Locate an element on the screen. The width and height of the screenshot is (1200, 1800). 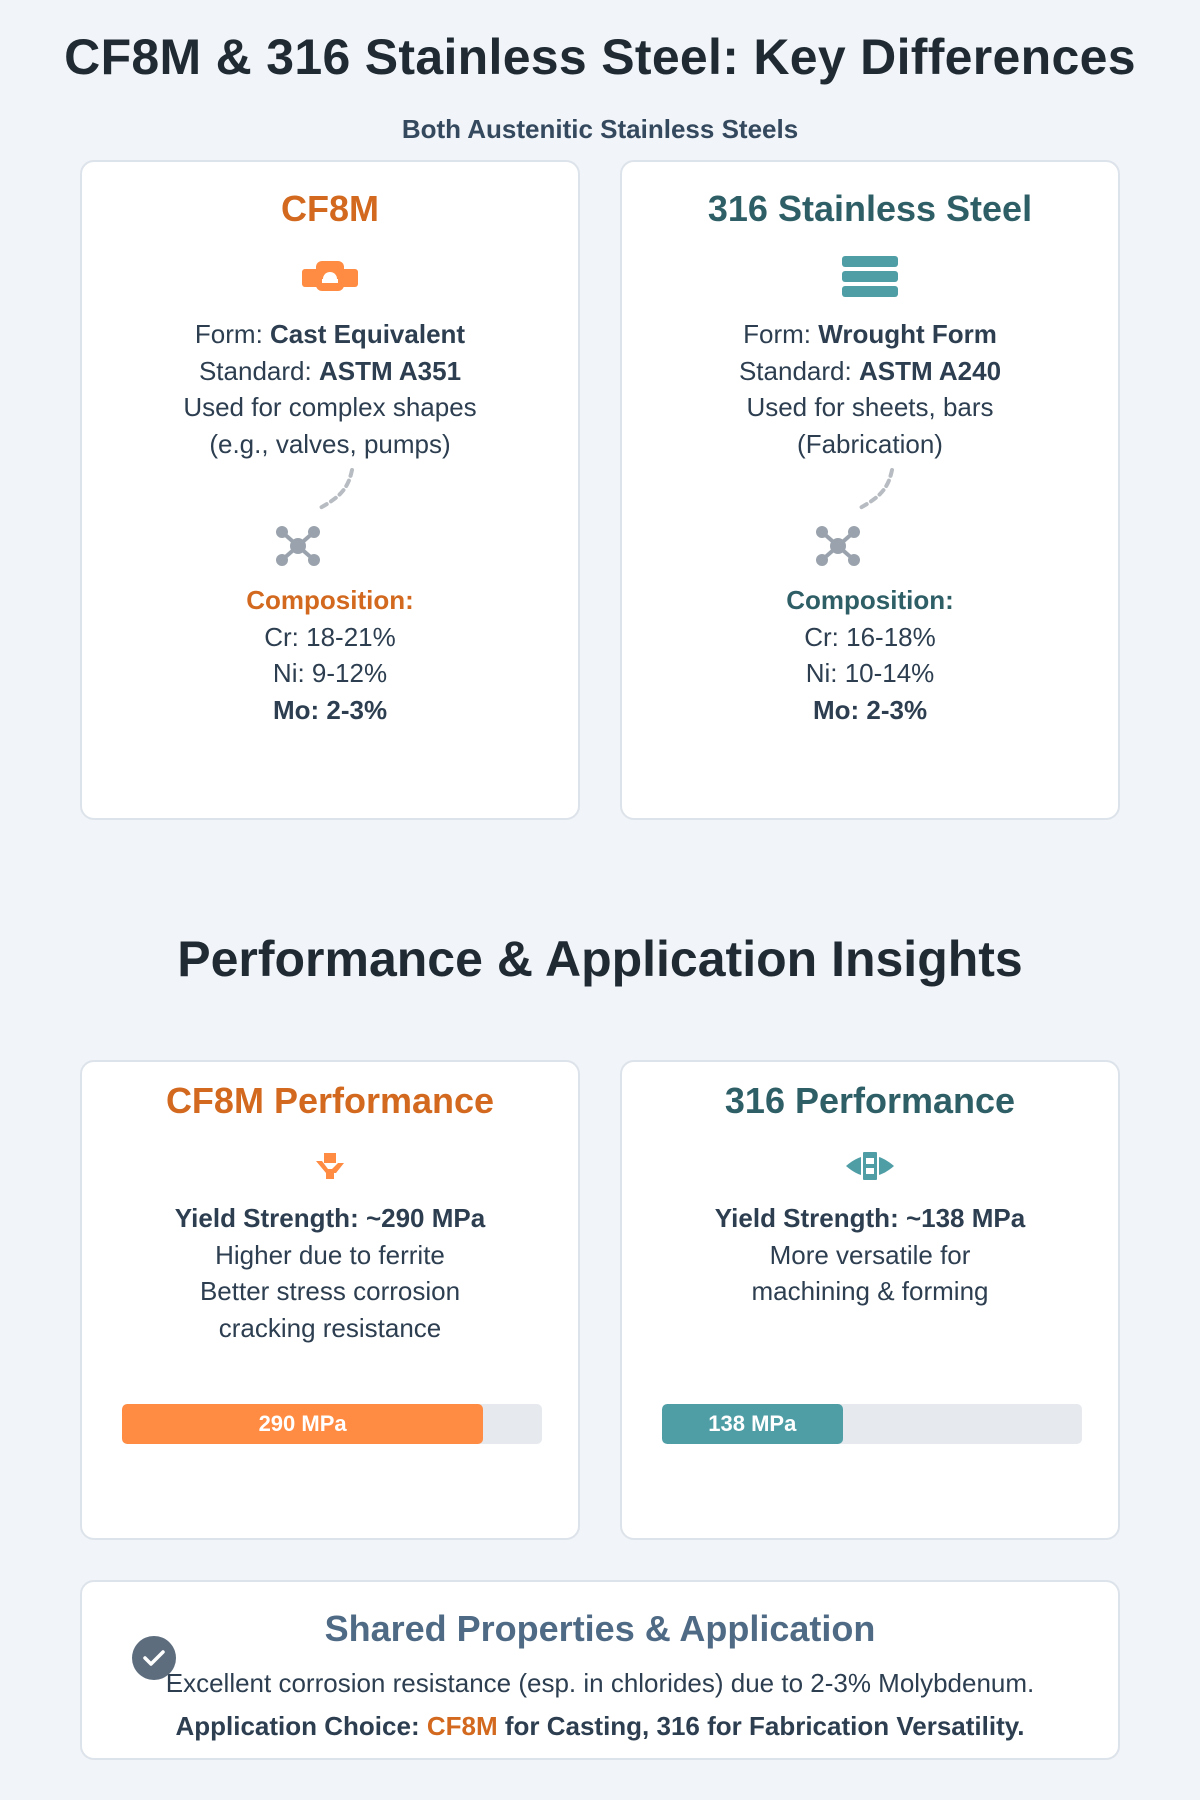
cast-part-icon is located at coordinates (330, 277).